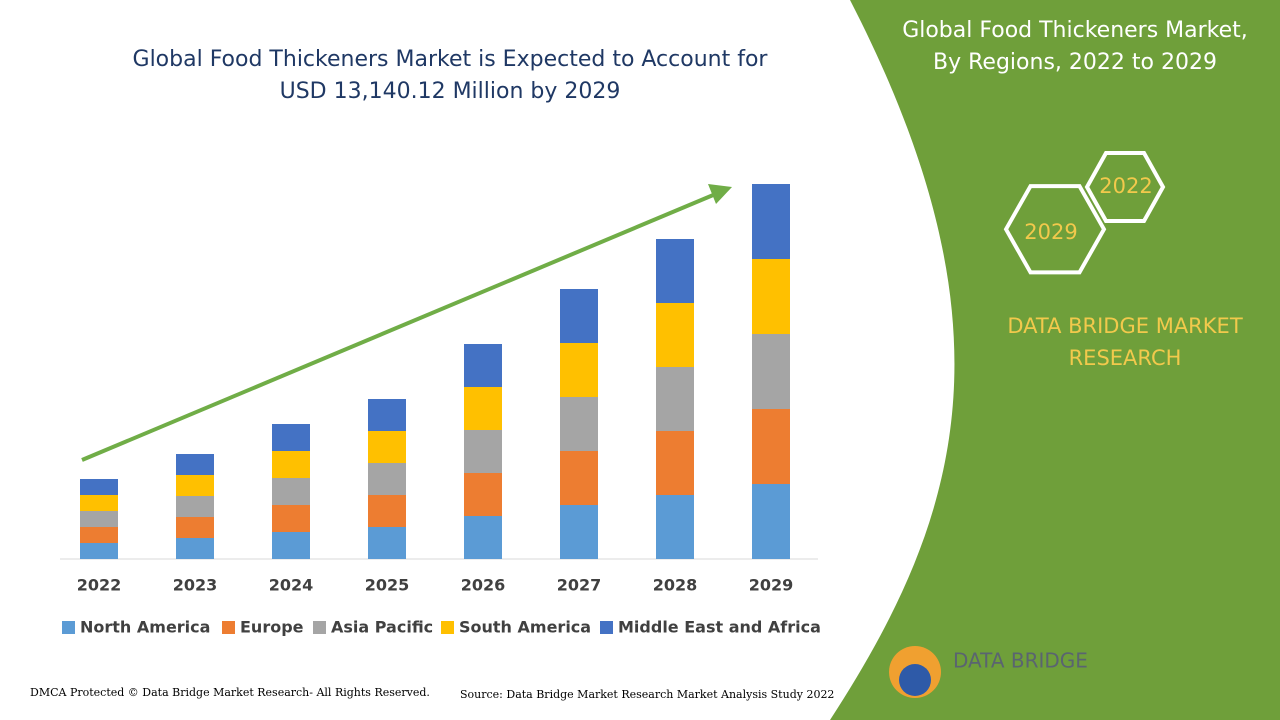 This screenshot has height=720, width=1280. What do you see at coordinates (1125, 342) in the screenshot?
I see `brand-text: DATA BRIDGE MARKET RESEARCH` at bounding box center [1125, 342].